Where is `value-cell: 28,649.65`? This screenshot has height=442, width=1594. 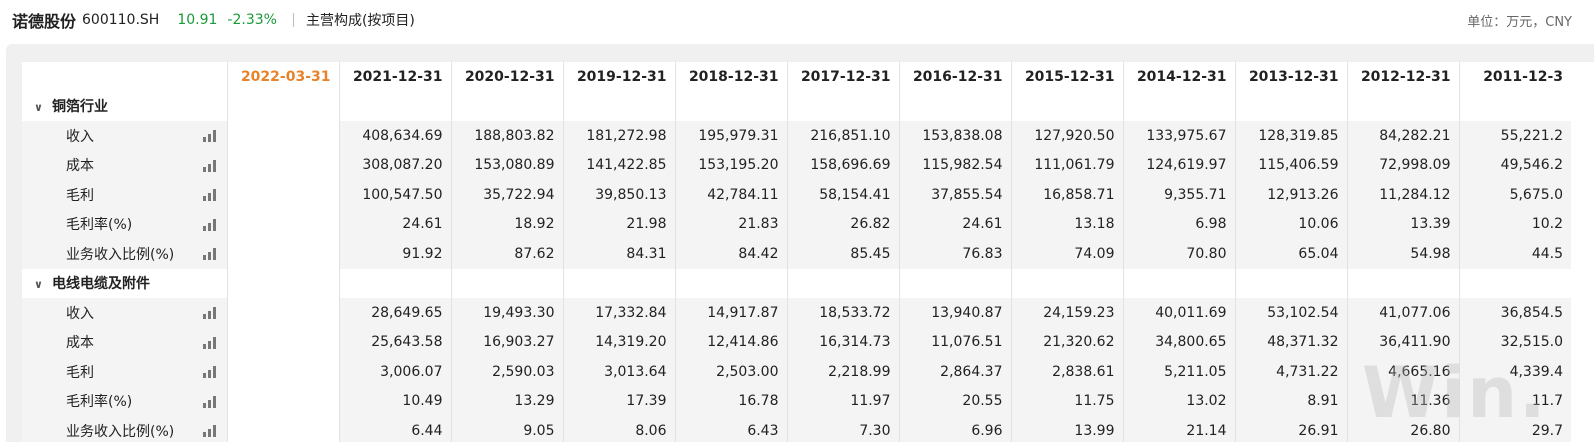 value-cell: 28,649.65 is located at coordinates (394, 313).